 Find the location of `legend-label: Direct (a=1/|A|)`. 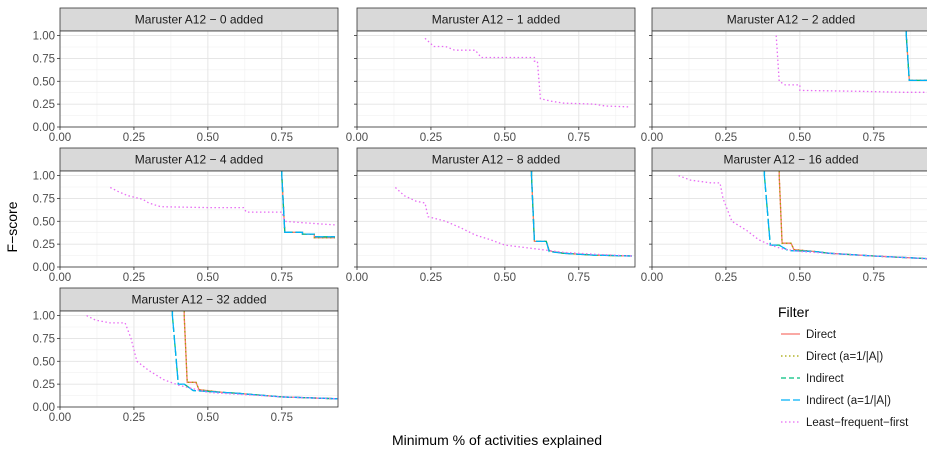

legend-label: Direct (a=1/|A|) is located at coordinates (844, 357).